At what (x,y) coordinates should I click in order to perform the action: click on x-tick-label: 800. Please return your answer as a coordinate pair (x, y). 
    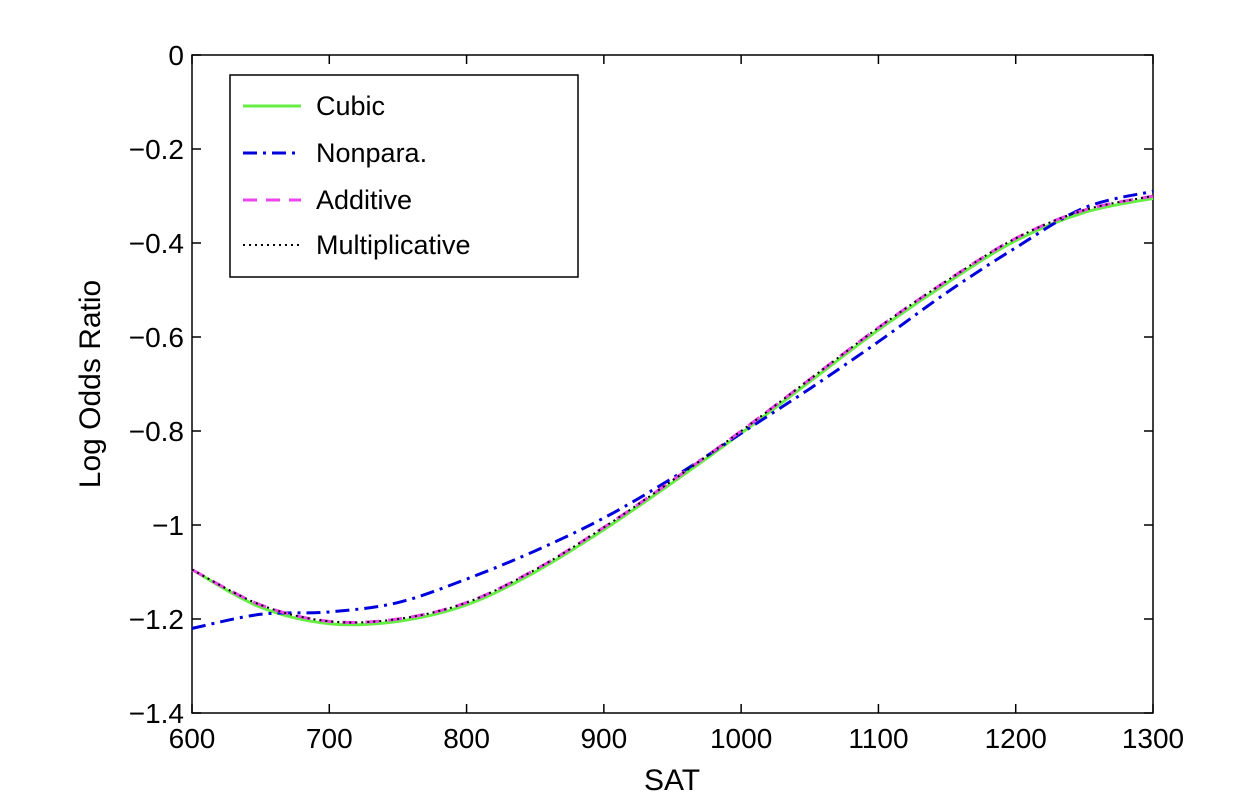
    Looking at the image, I should click on (466, 738).